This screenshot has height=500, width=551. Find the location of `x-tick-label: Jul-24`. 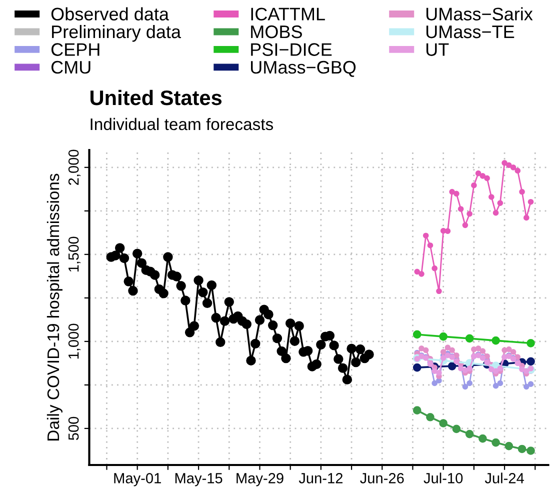

x-tick-label: Jul-24 is located at coordinates (504, 478).